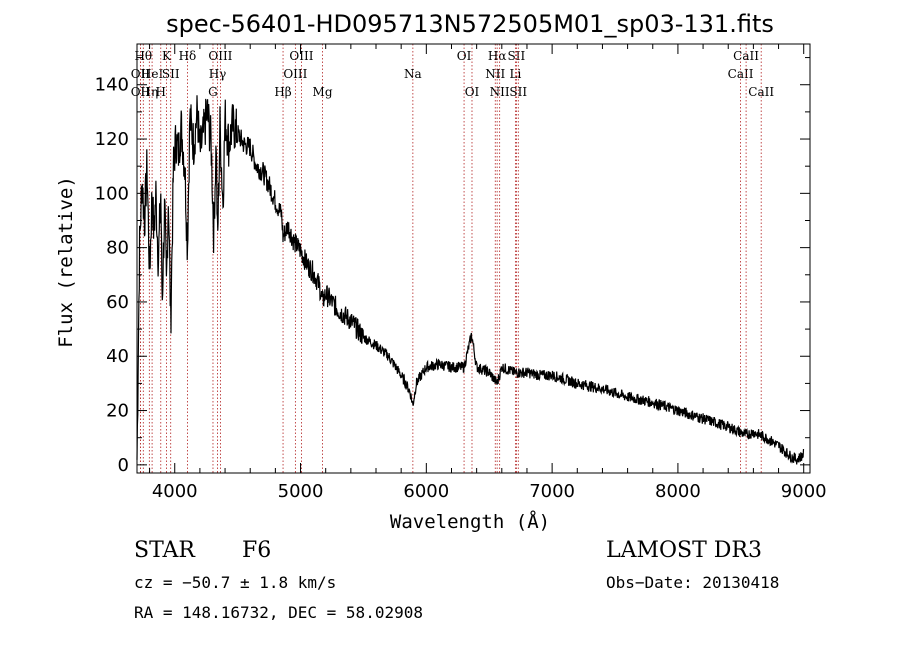 This screenshot has height=649, width=900. Describe the element at coordinates (143, 56) in the screenshot. I see `marker-label-0: Hθ` at that location.